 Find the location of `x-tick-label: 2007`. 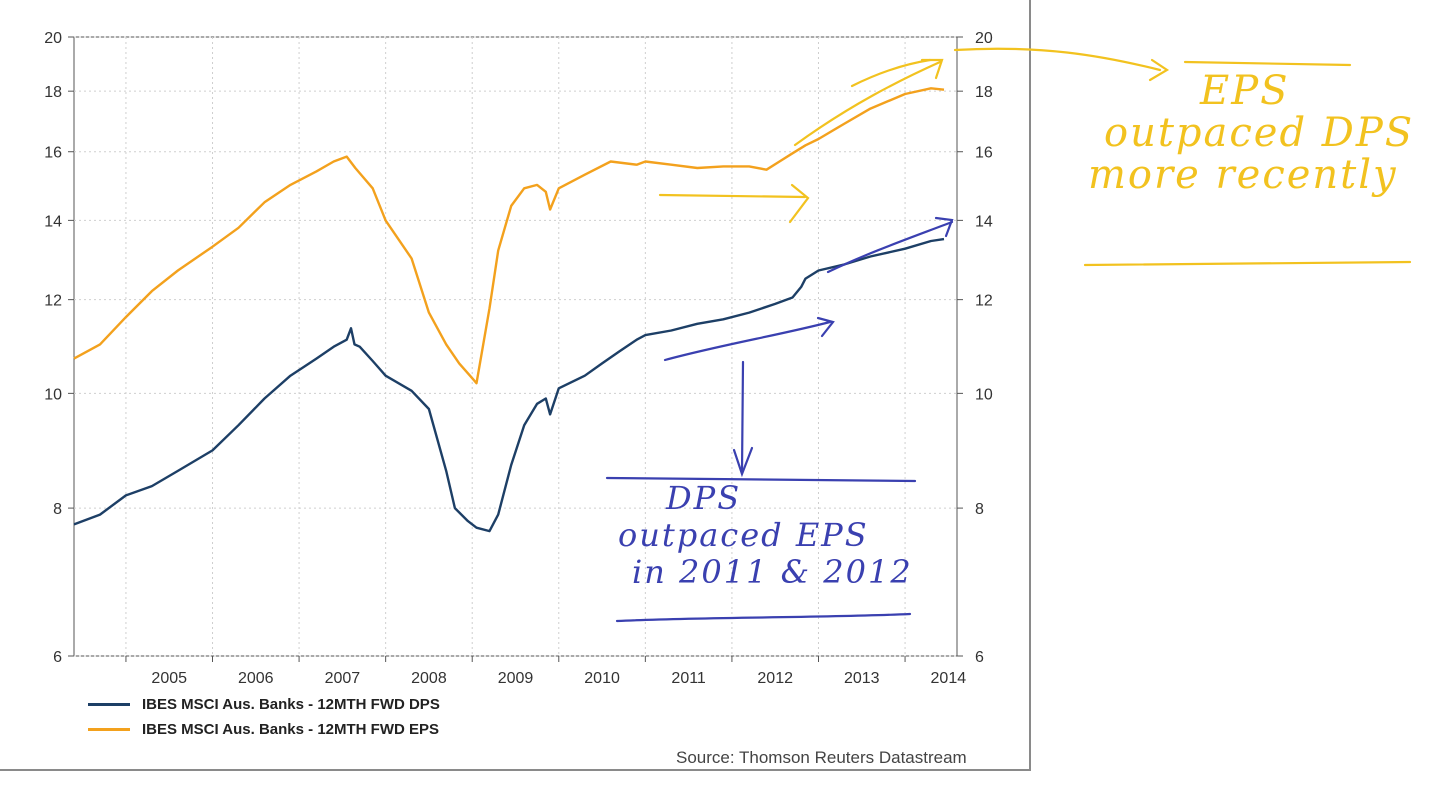

x-tick-label: 2007 is located at coordinates (343, 678).